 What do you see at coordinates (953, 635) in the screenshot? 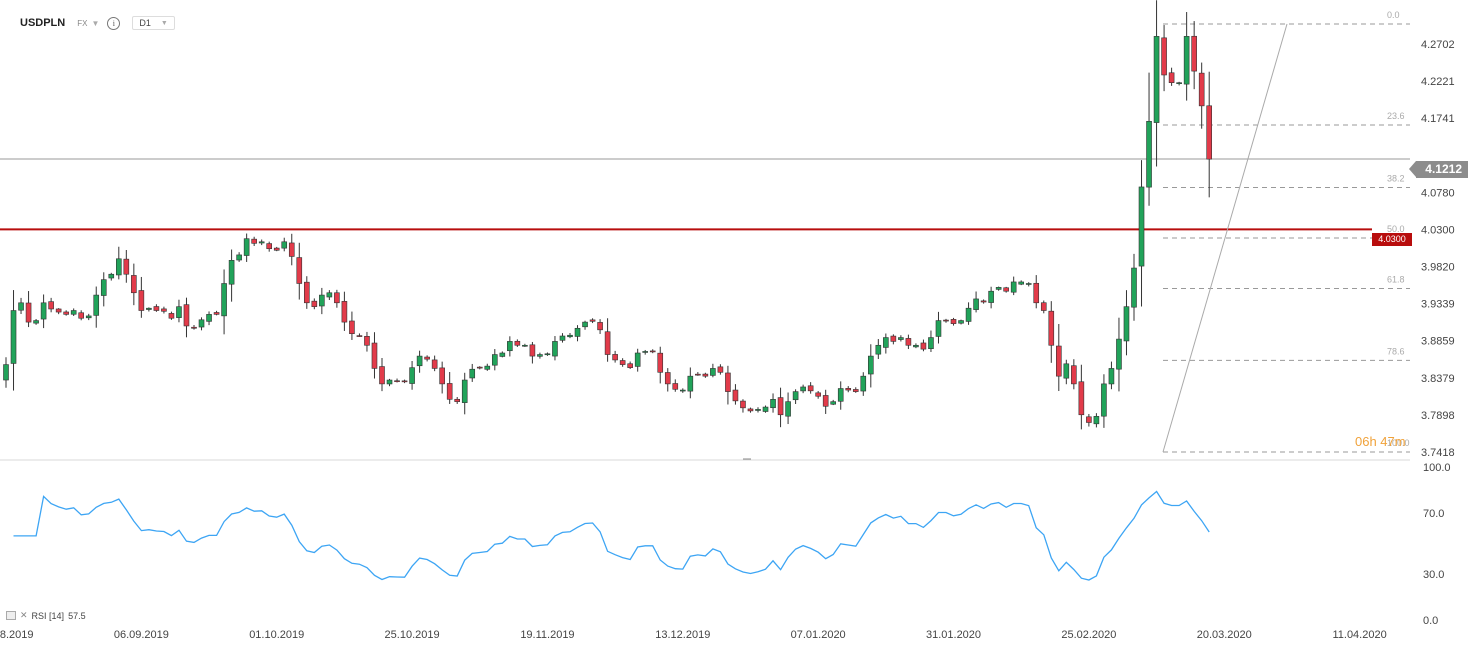
I see `x-tick-label: 31.01.2020` at bounding box center [953, 635].